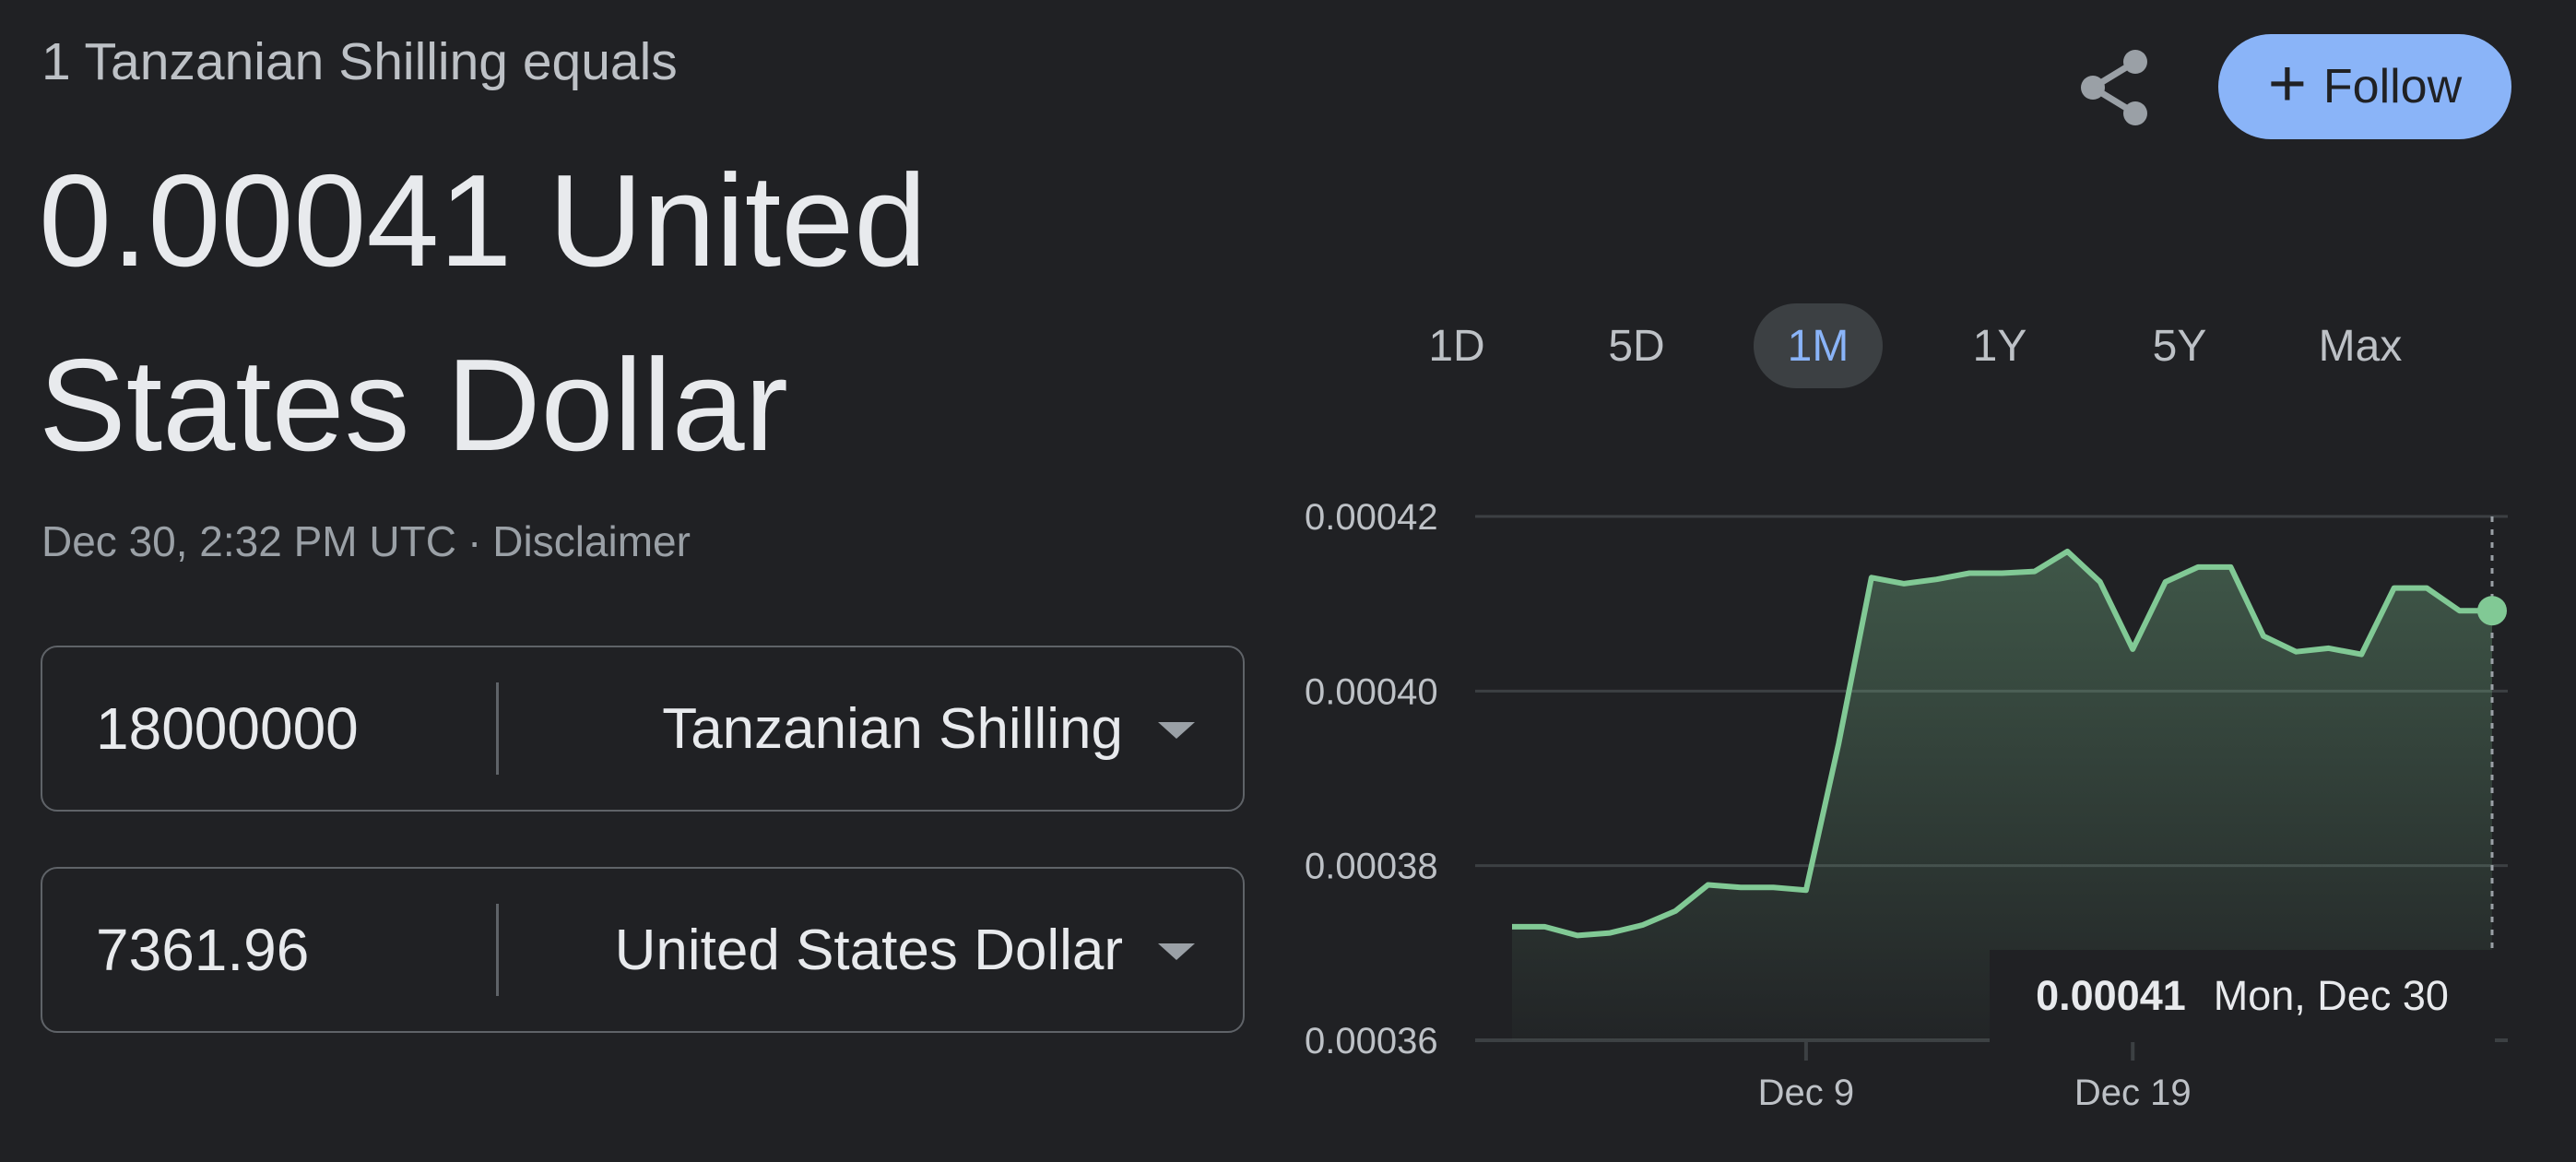 The width and height of the screenshot is (2576, 1162). Describe the element at coordinates (1818, 345) in the screenshot. I see `tab-1m: 1M` at that location.